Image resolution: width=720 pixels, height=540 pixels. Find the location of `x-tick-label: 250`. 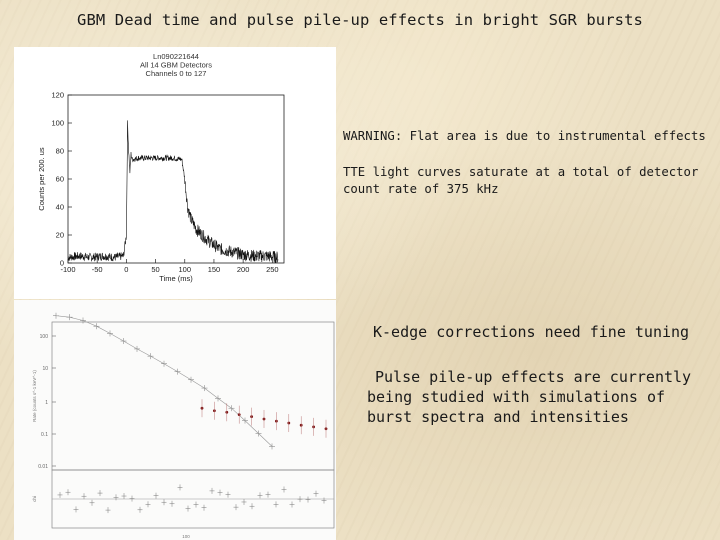

x-tick-label: 250 is located at coordinates (272, 269).